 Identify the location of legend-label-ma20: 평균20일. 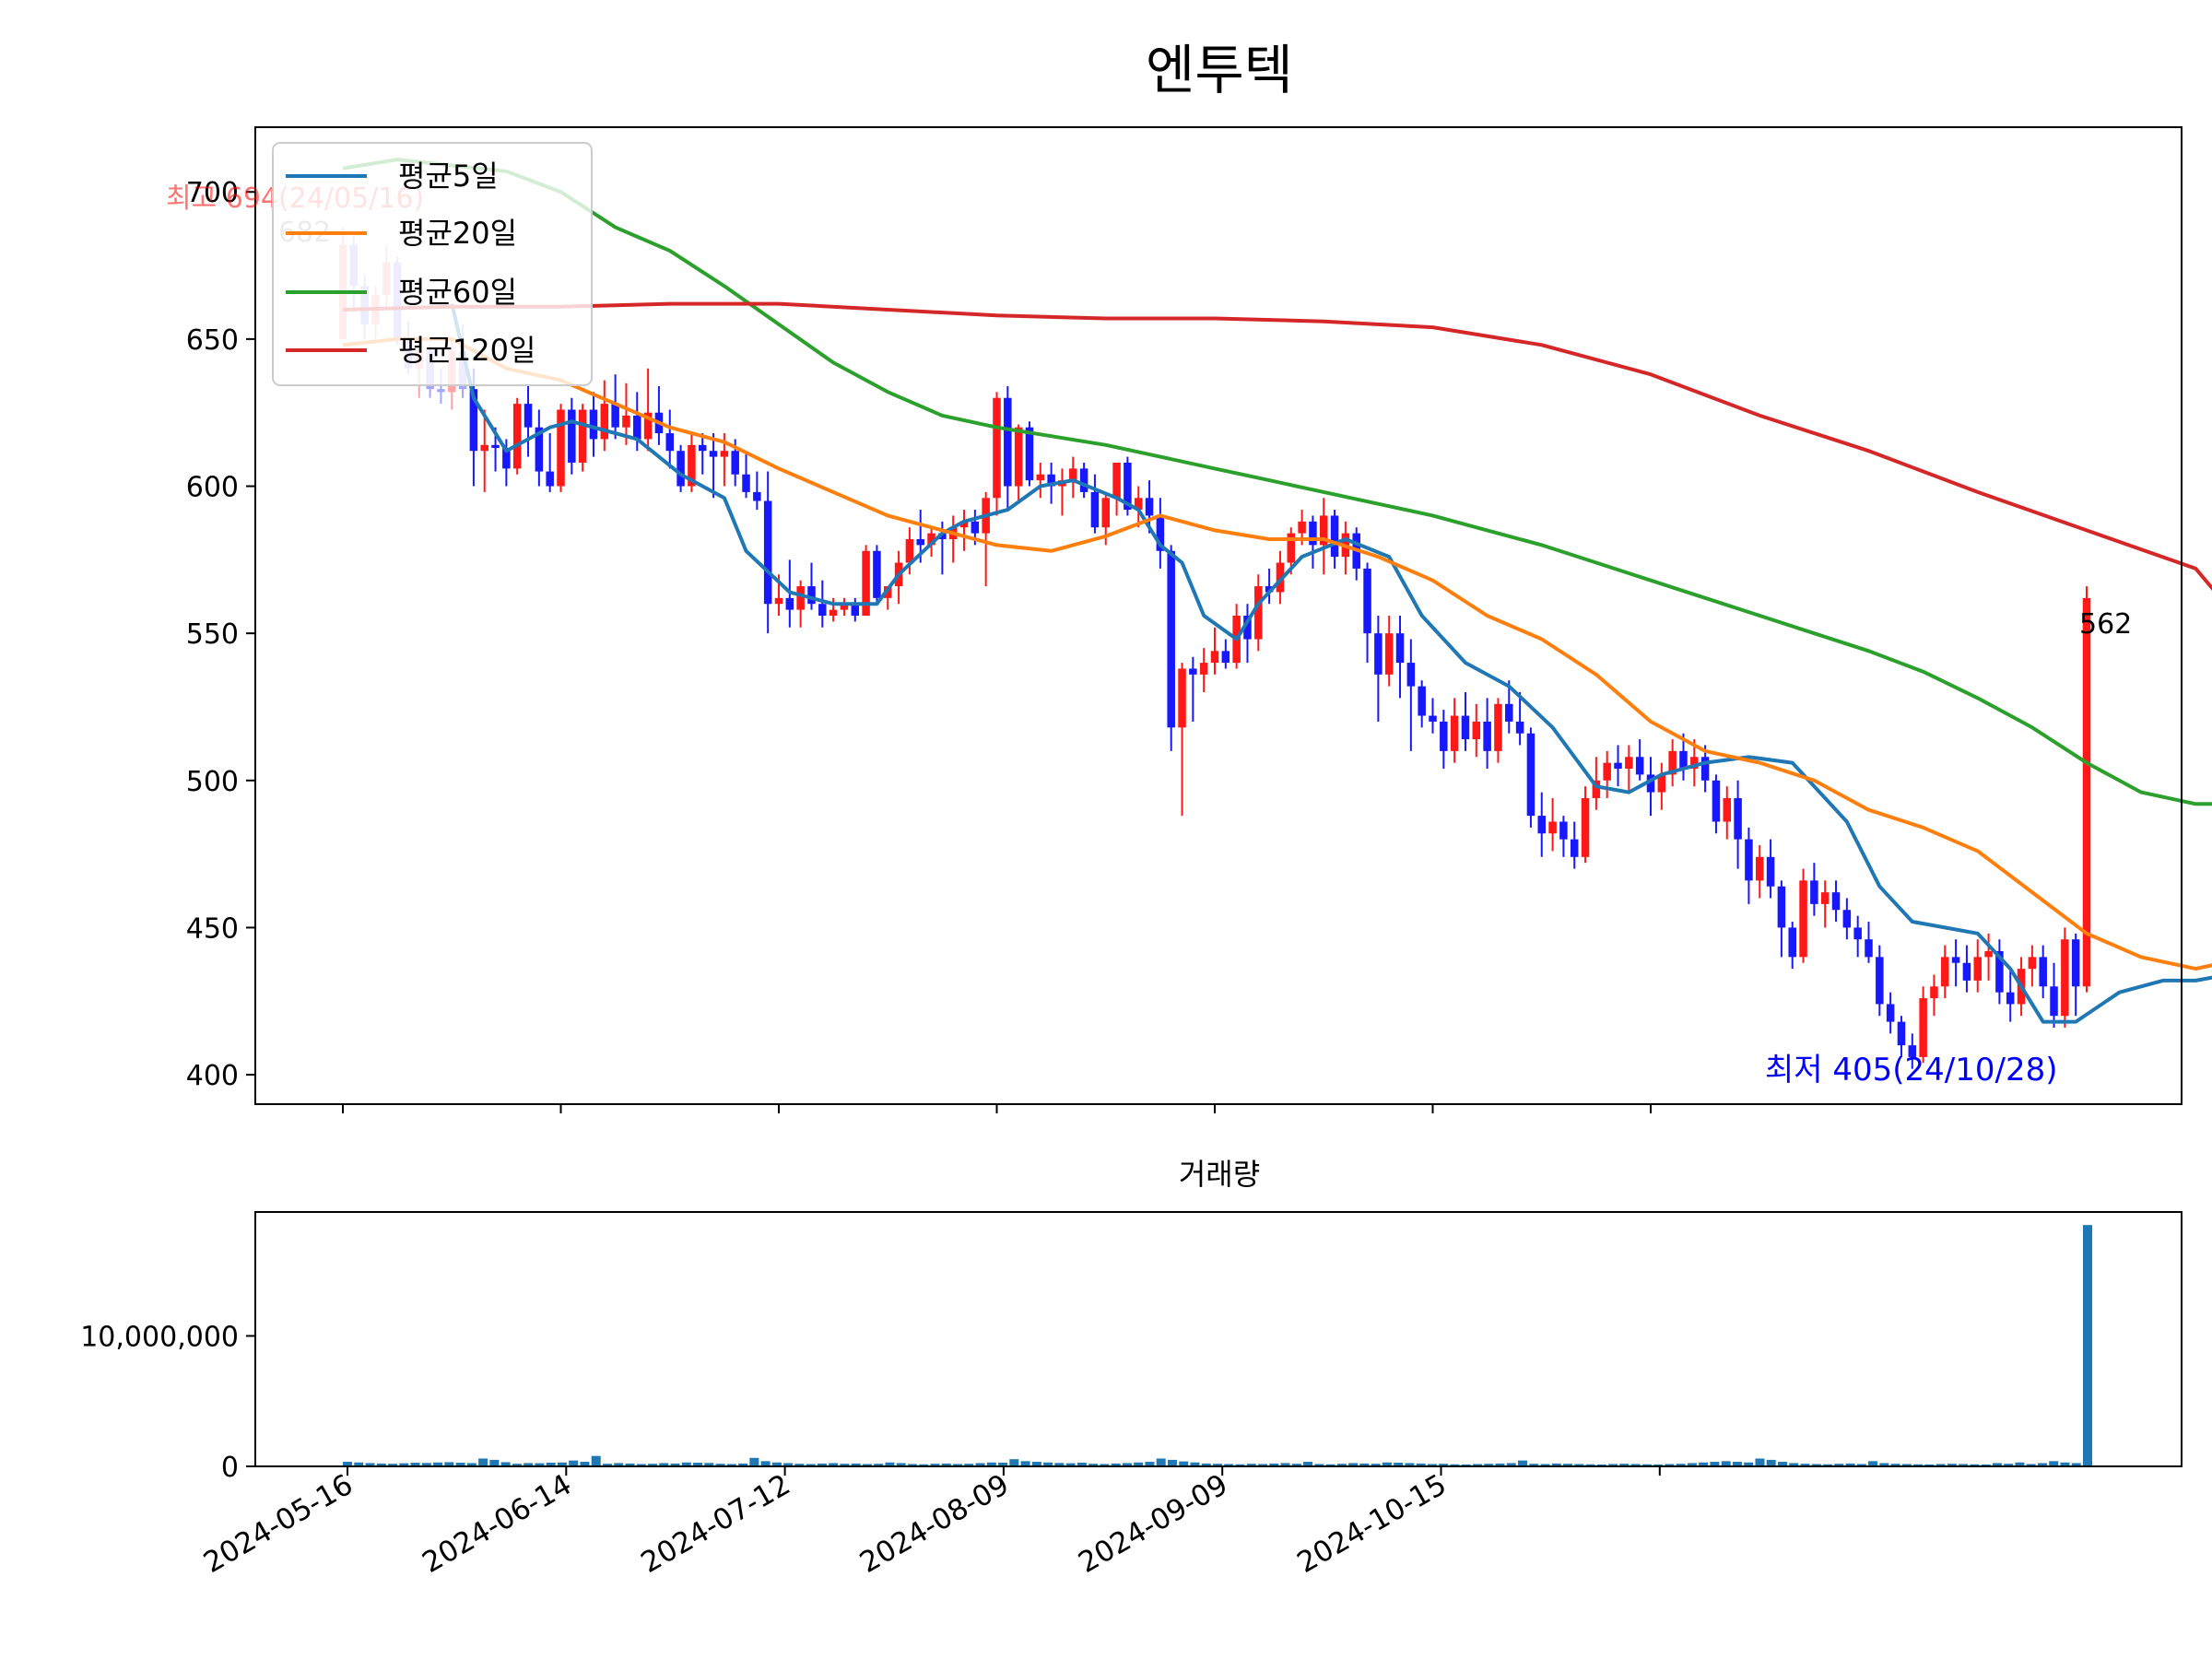
(457, 233).